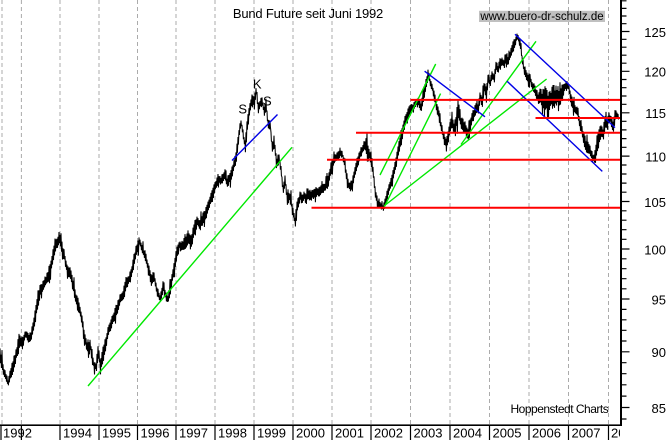 This screenshot has width=668, height=440. What do you see at coordinates (659, 299) in the screenshot?
I see `svg-text: 95` at bounding box center [659, 299].